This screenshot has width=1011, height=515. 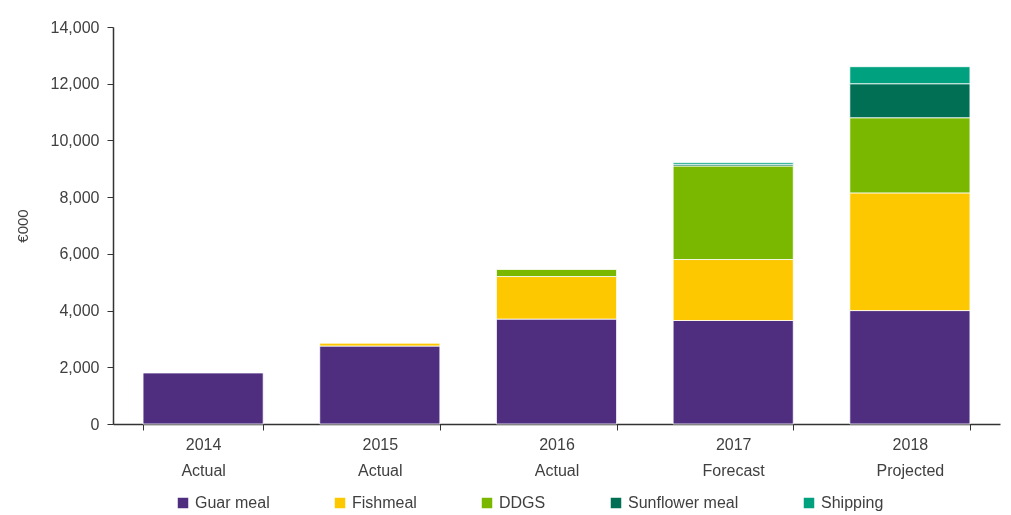 What do you see at coordinates (522, 502) in the screenshot?
I see `legend-label: DDGS` at bounding box center [522, 502].